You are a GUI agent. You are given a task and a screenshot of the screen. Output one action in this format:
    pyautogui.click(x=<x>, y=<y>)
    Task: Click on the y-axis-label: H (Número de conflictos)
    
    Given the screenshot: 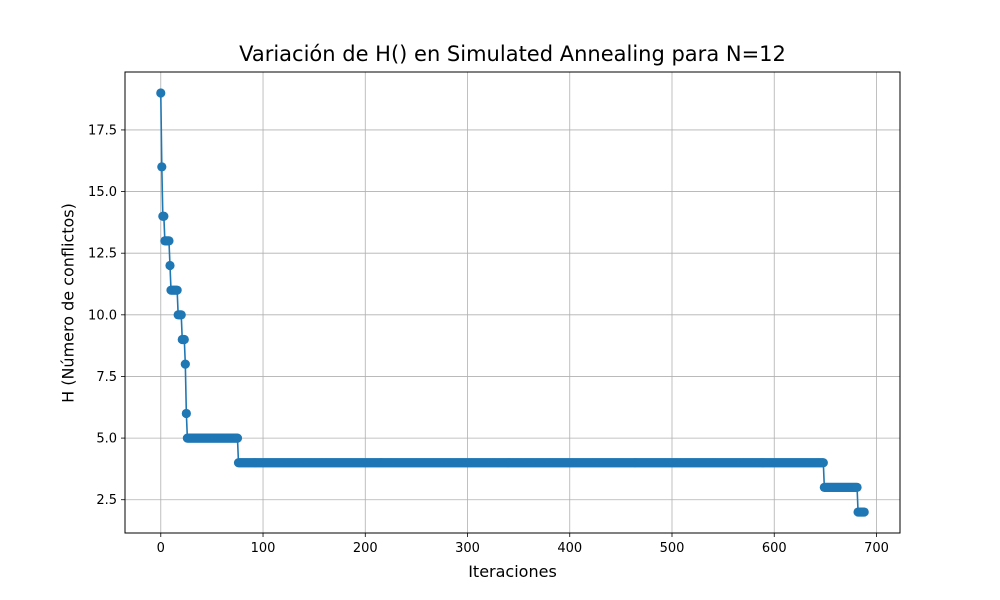 What is the action you would take?
    pyautogui.click(x=68, y=303)
    